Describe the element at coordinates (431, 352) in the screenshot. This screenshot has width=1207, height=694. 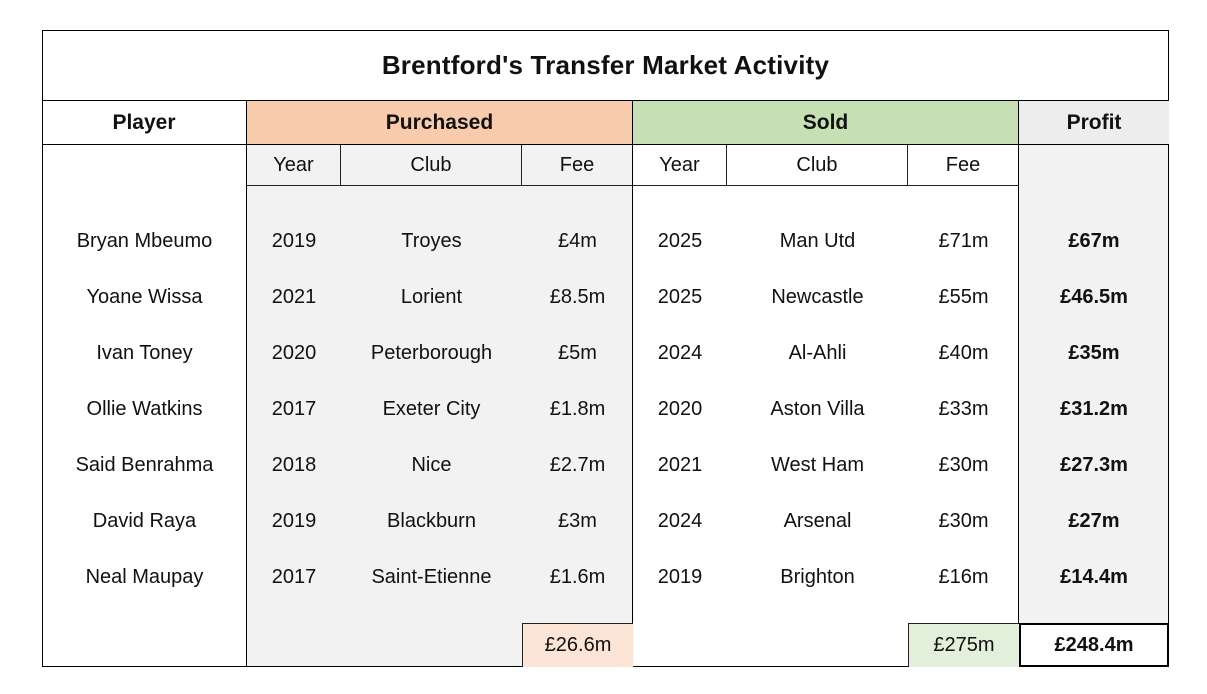
I see `purchased-club-cell: Peterborough` at that location.